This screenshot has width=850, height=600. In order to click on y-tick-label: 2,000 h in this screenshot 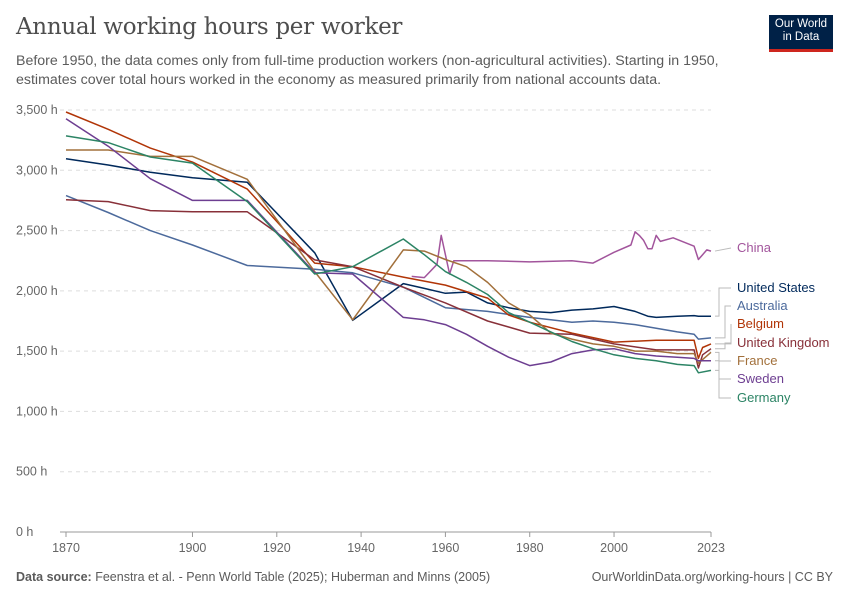, I will do `click(37, 291)`.